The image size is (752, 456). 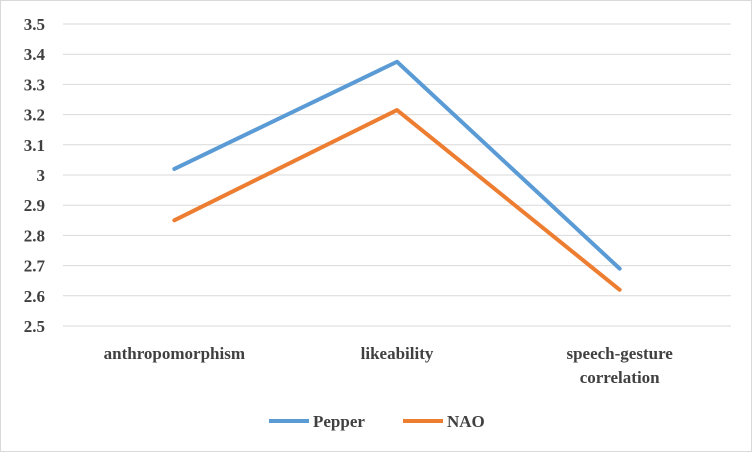 What do you see at coordinates (34, 115) in the screenshot?
I see `y-tick-label: 3.2` at bounding box center [34, 115].